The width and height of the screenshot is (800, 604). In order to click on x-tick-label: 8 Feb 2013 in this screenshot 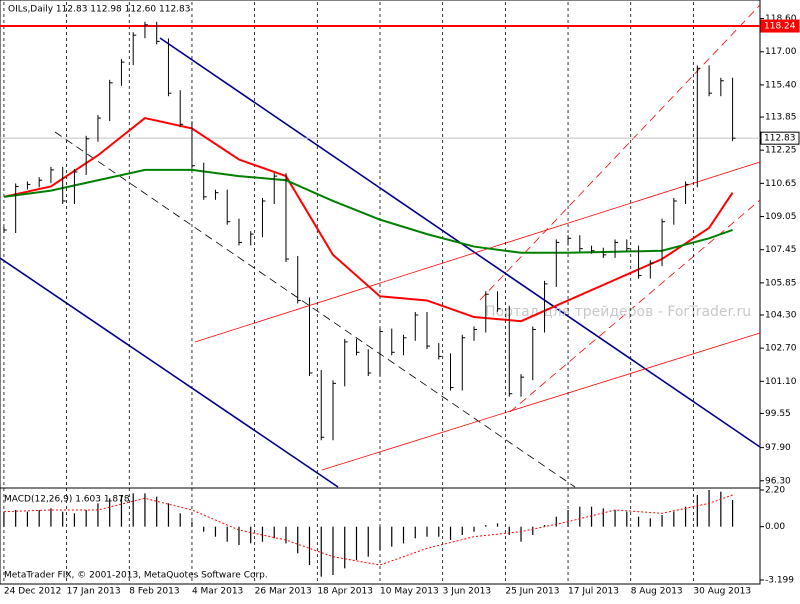, I will do `click(154, 592)`.